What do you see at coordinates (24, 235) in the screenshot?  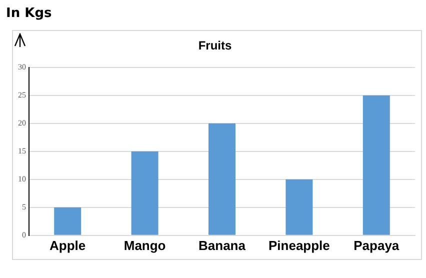 I see `y-tick-label: 0` at bounding box center [24, 235].